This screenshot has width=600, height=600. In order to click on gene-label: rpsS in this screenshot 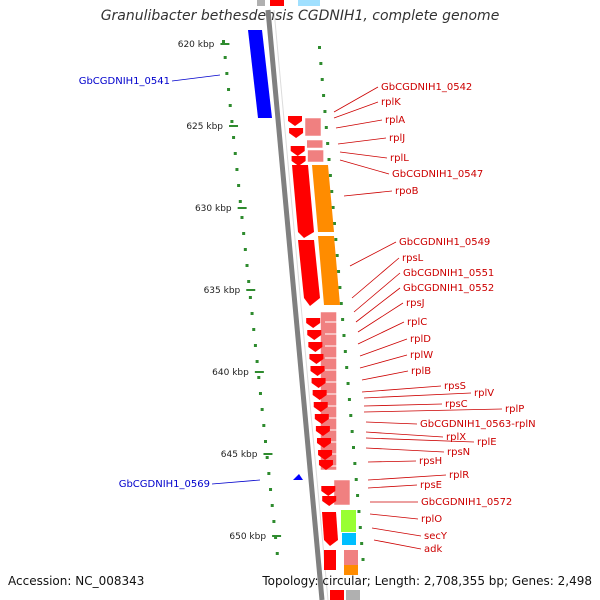, I will do `click(455, 386)`.